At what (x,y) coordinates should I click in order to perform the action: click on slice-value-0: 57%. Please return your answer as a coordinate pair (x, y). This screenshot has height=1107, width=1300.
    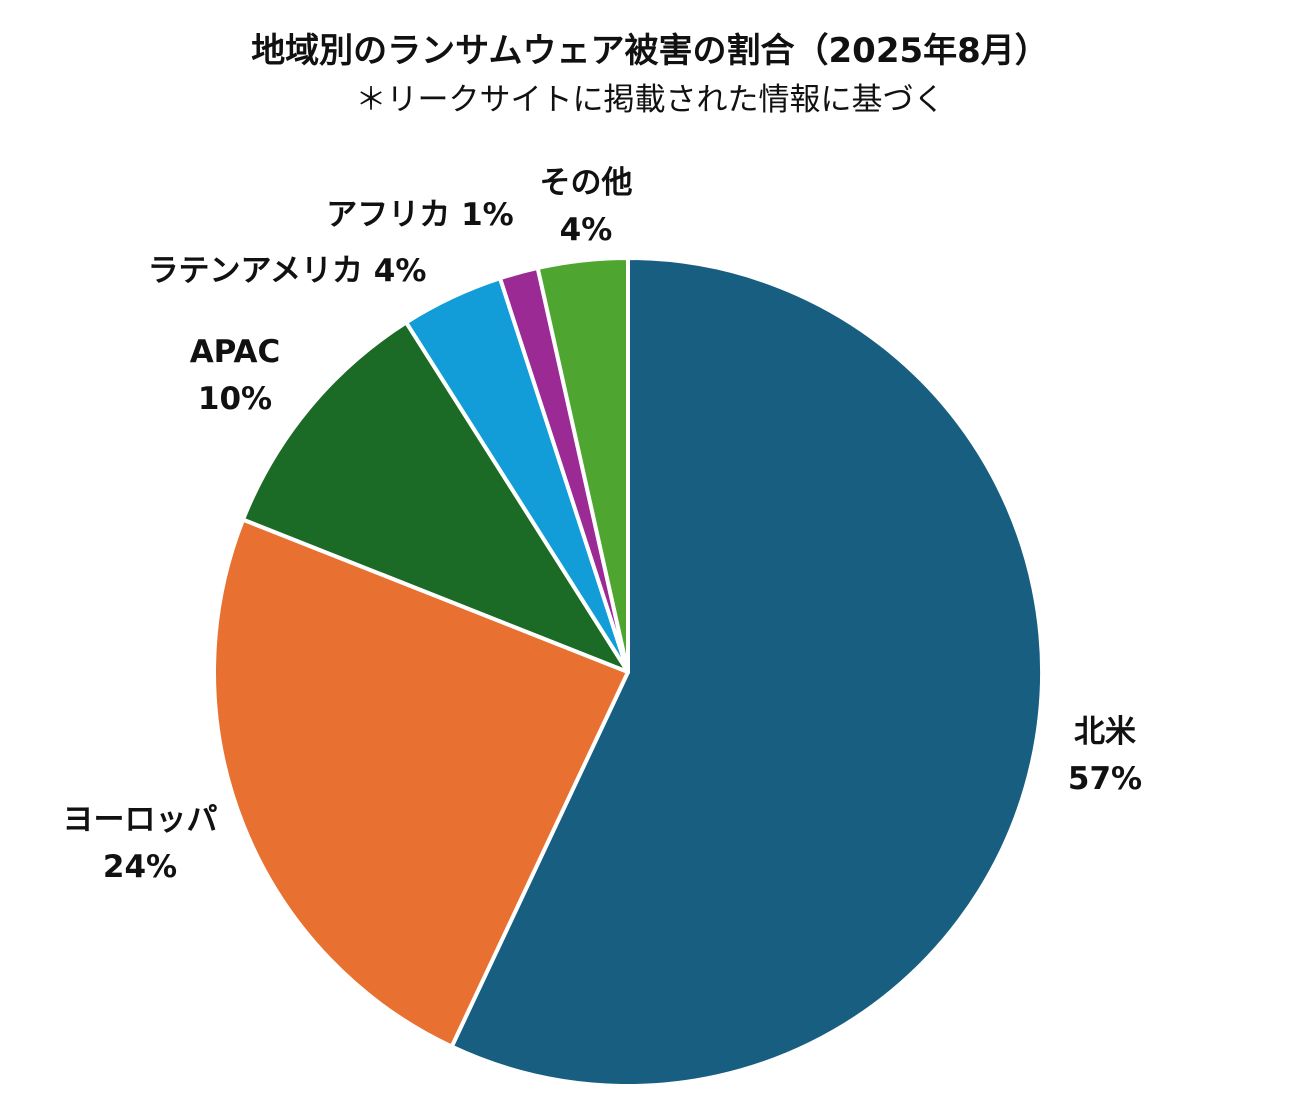
    Looking at the image, I should click on (1105, 779).